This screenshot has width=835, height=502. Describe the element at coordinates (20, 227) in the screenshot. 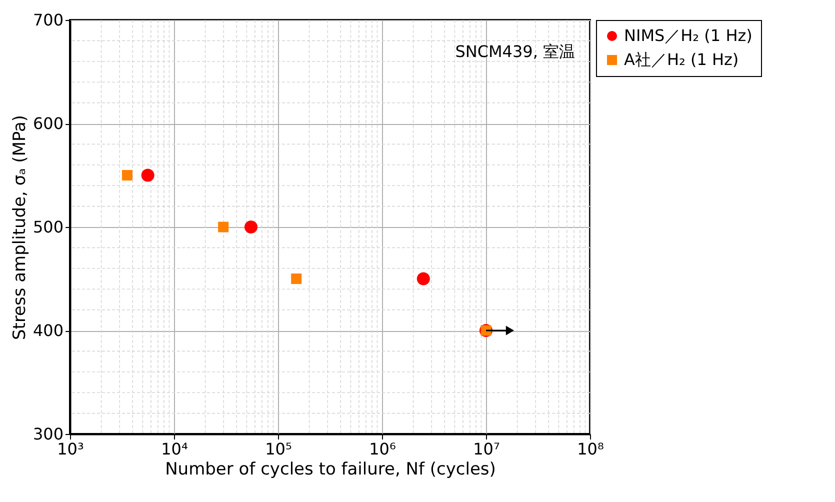

I see `y-axis-title: Stress amplitude, σₐ (MPa)` at that location.